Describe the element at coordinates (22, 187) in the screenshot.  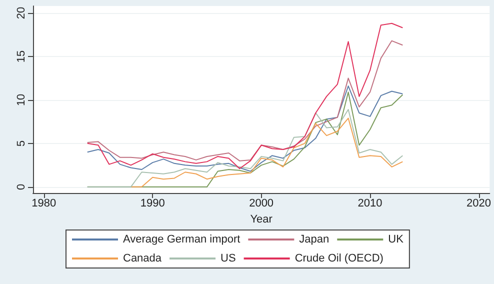
I see `y-tick-label: 0` at that location.